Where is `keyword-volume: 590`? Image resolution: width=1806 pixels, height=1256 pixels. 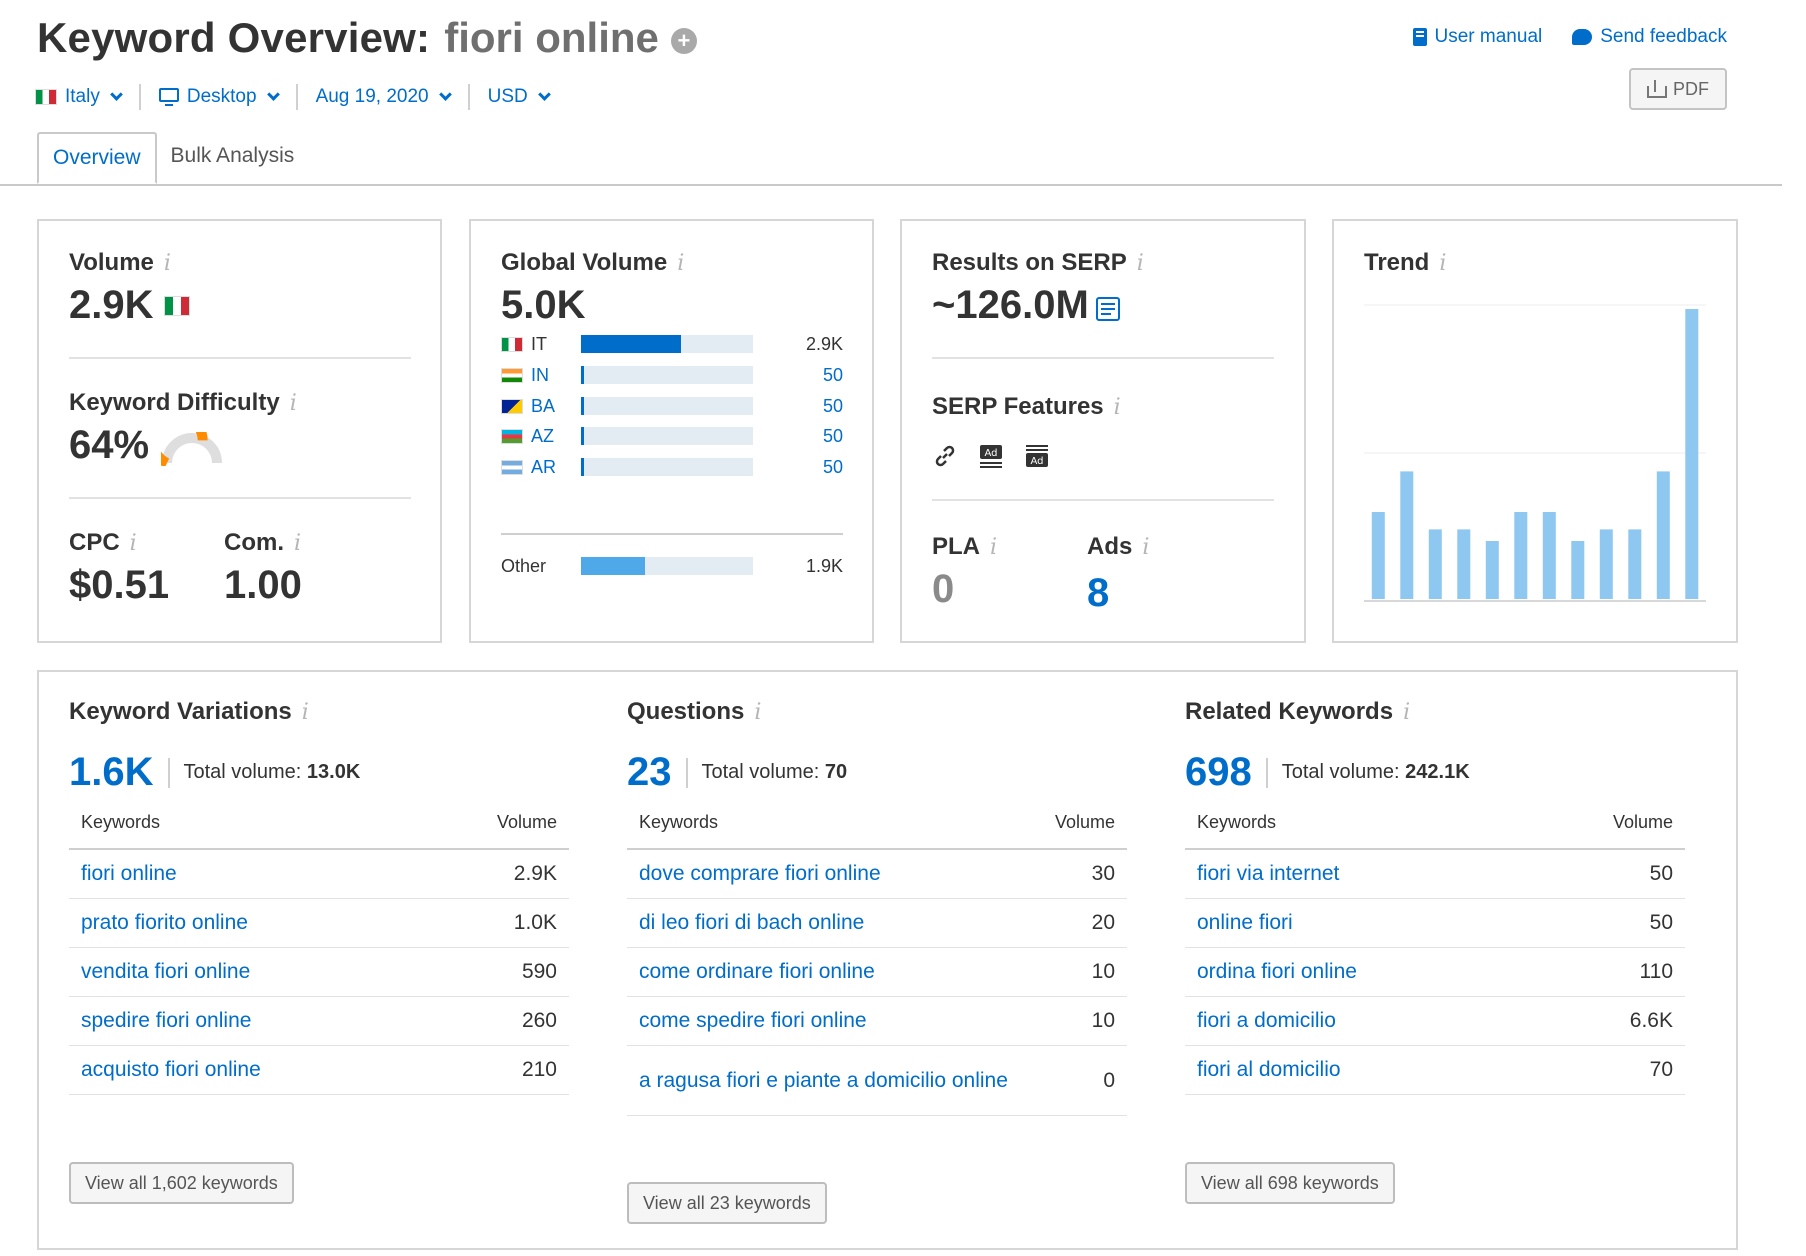
keyword-volume: 590 is located at coordinates (539, 971).